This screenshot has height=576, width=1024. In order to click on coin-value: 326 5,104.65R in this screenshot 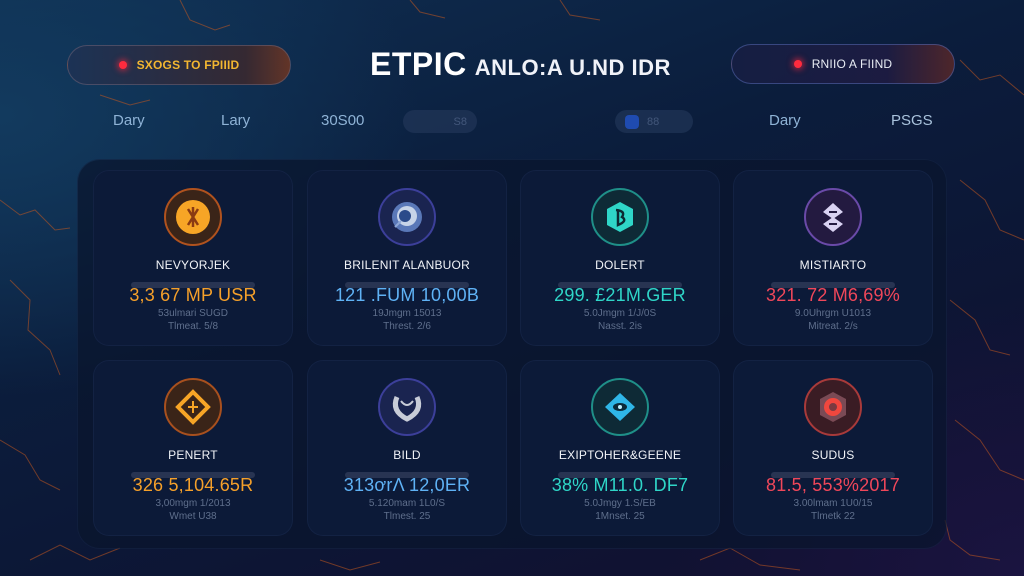, I will do `click(193, 485)`.